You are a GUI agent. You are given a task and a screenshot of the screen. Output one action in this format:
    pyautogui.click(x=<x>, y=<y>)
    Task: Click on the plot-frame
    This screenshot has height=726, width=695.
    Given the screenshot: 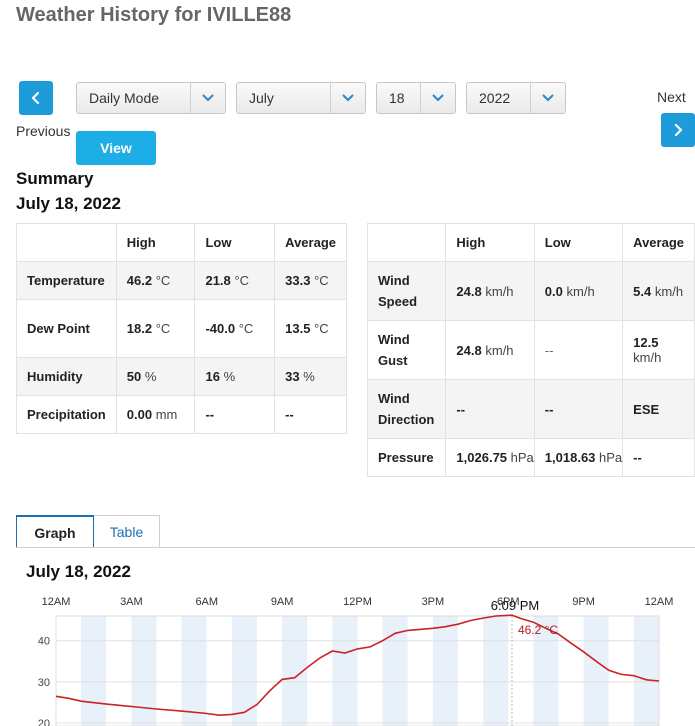 What is the action you would take?
    pyautogui.click(x=357, y=670)
    